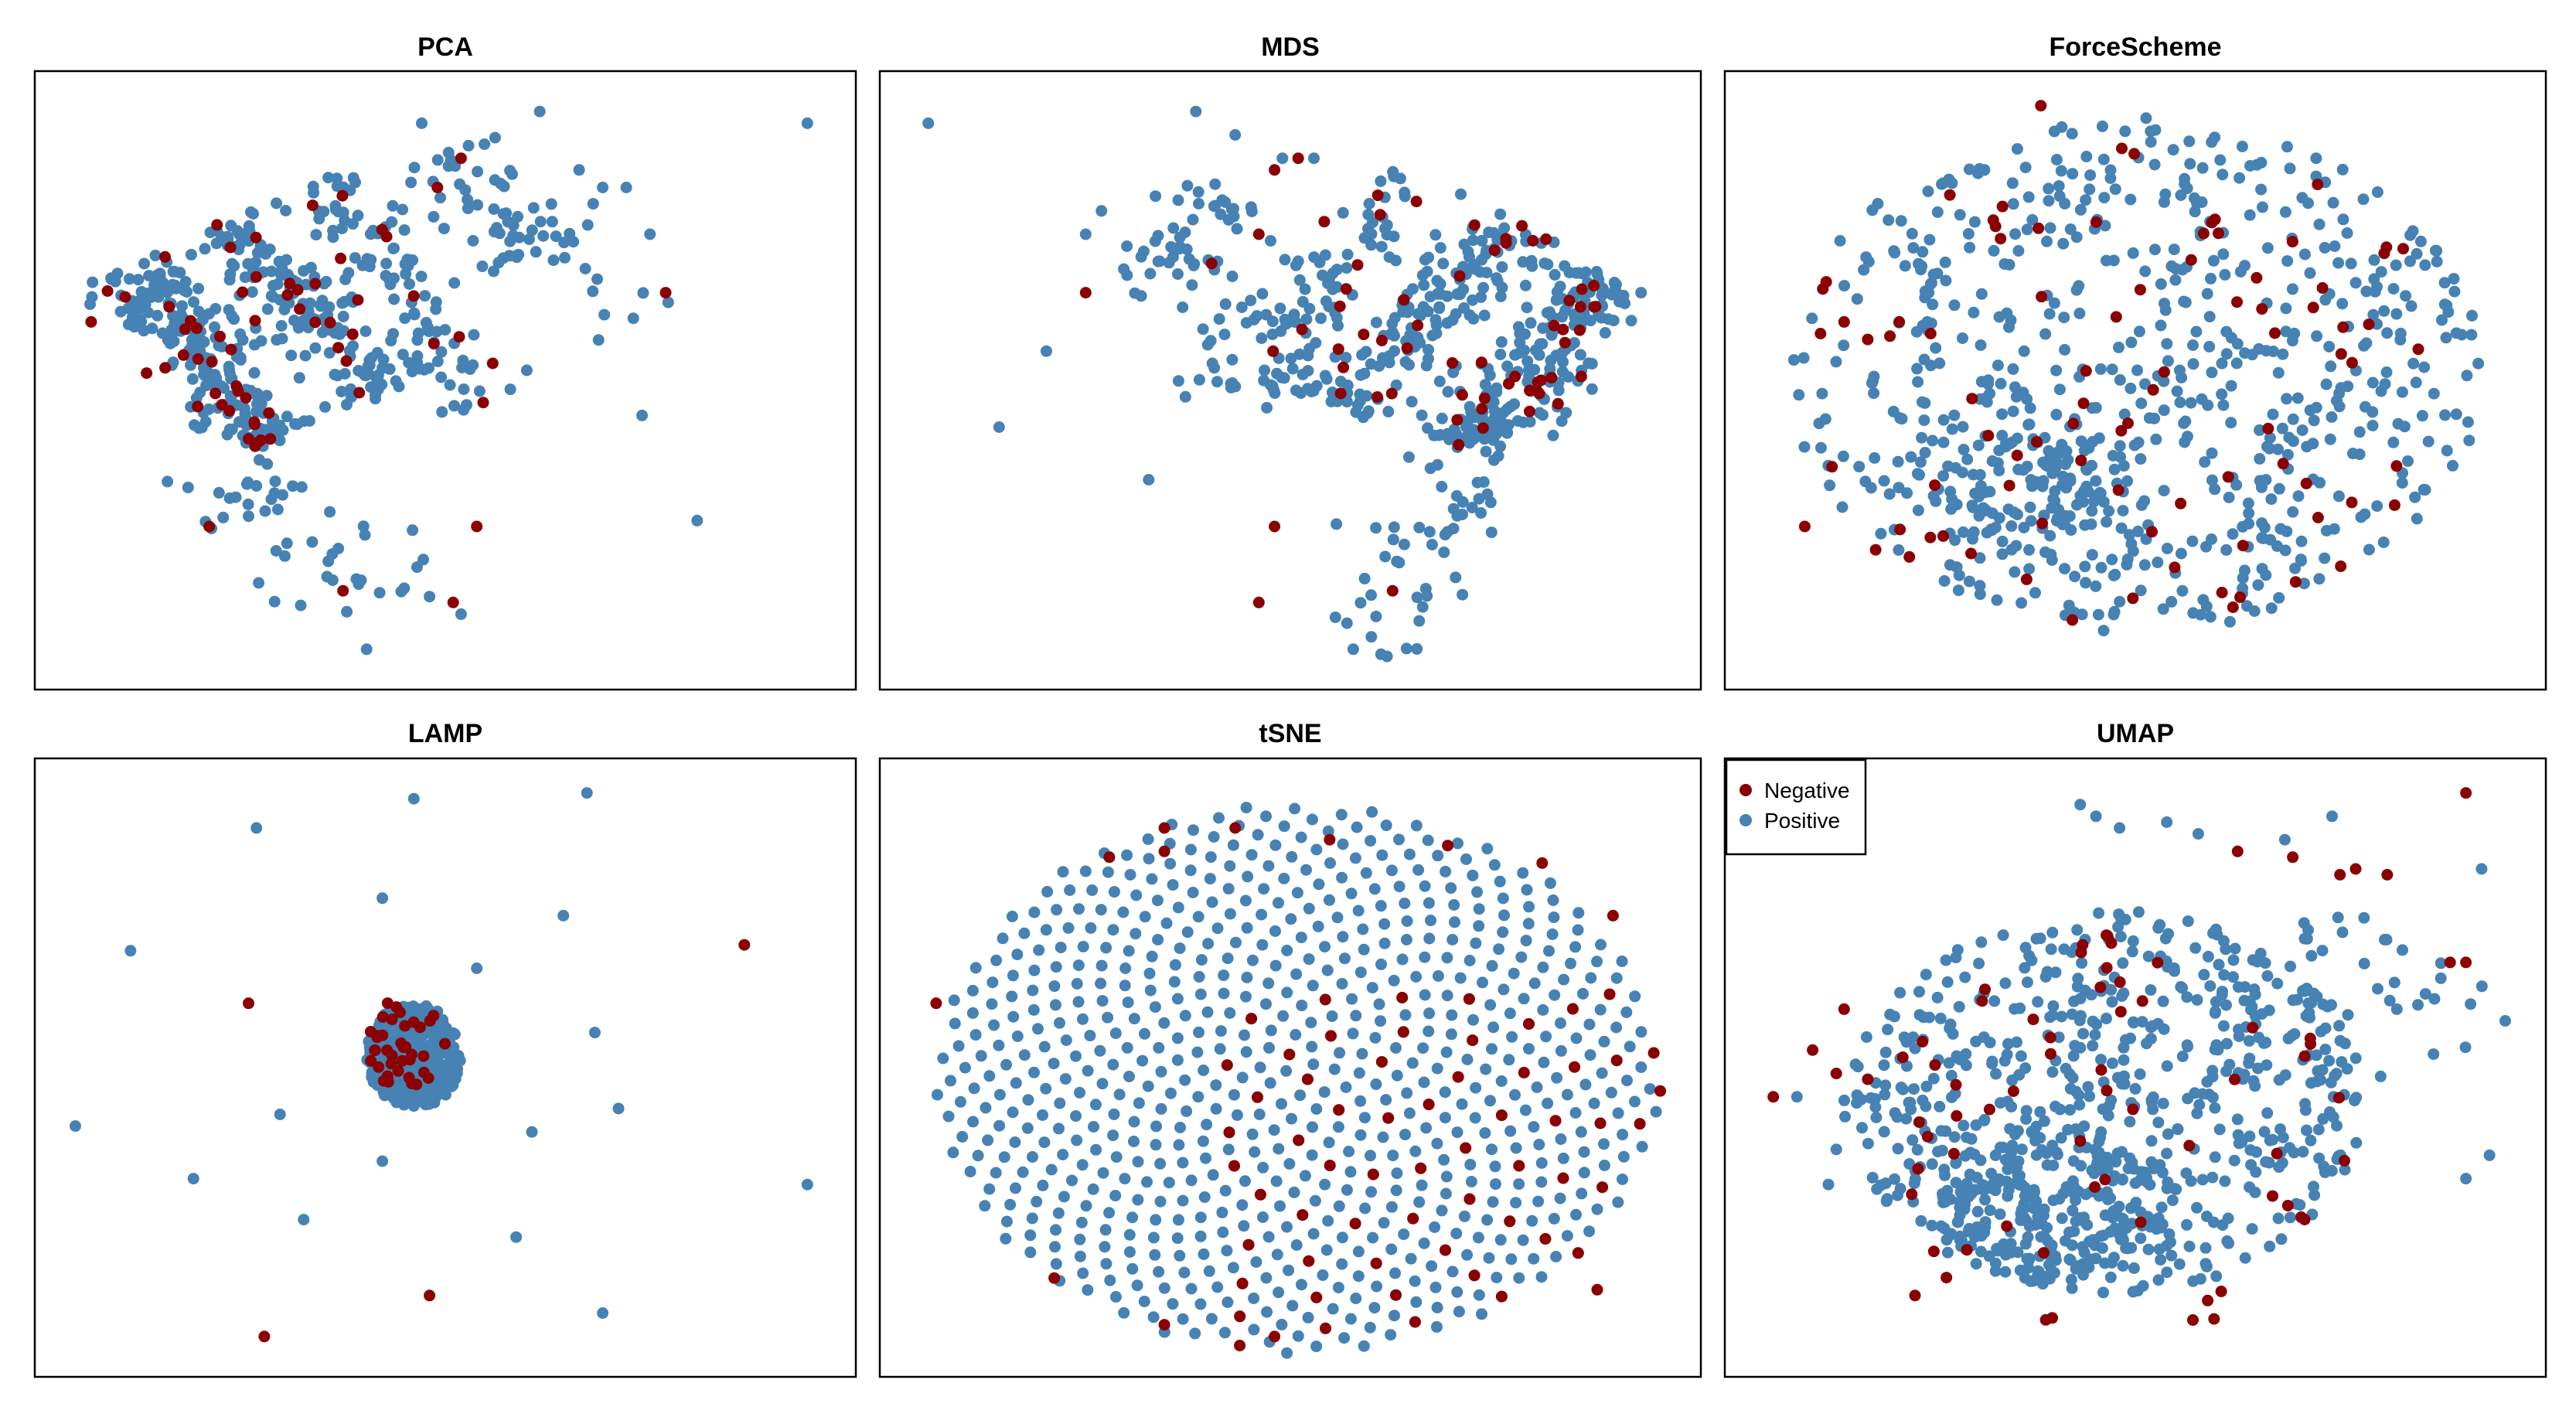  What do you see at coordinates (2136, 47) in the screenshot?
I see `panel-title-forcescheme: ForceScheme` at bounding box center [2136, 47].